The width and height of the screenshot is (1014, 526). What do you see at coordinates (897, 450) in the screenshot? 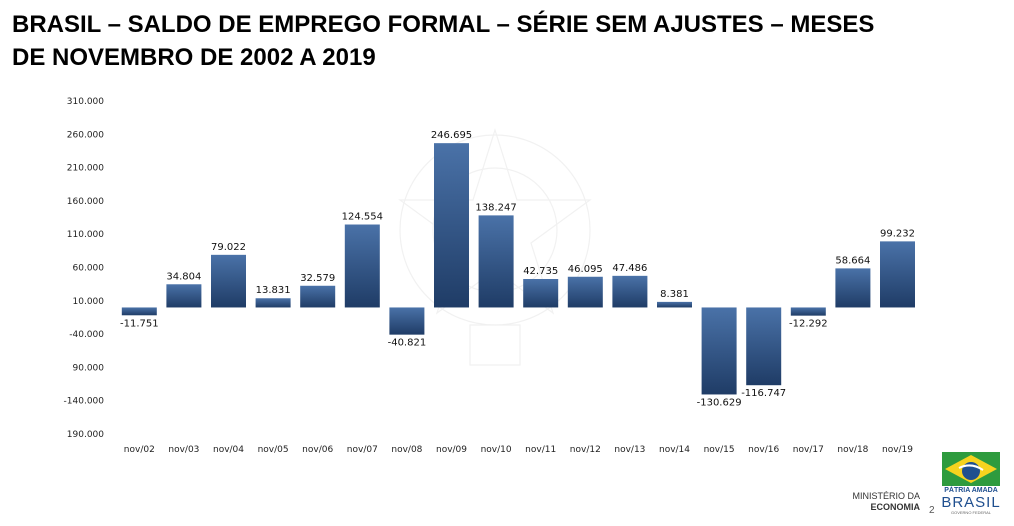
I see `x-tick-label: nov/19` at bounding box center [897, 450].